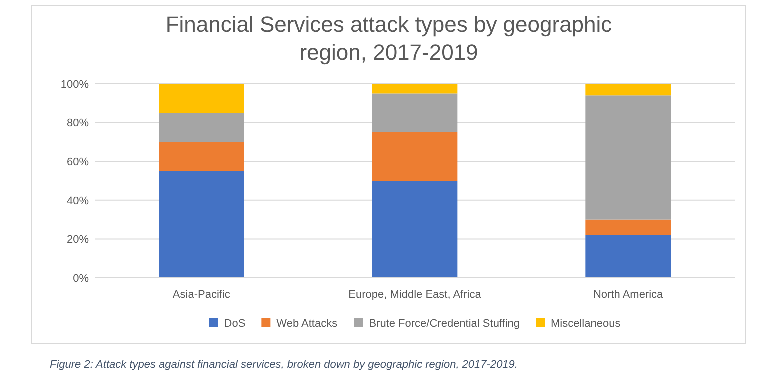 Image resolution: width=770 pixels, height=378 pixels. What do you see at coordinates (235, 324) in the screenshot?
I see `legend-label: DoS` at bounding box center [235, 324].